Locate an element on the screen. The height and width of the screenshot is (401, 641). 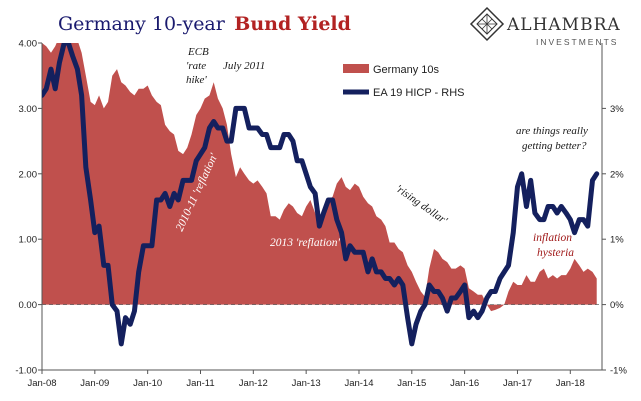
brand-subtitle: INVESTMENTS is located at coordinates (577, 42).